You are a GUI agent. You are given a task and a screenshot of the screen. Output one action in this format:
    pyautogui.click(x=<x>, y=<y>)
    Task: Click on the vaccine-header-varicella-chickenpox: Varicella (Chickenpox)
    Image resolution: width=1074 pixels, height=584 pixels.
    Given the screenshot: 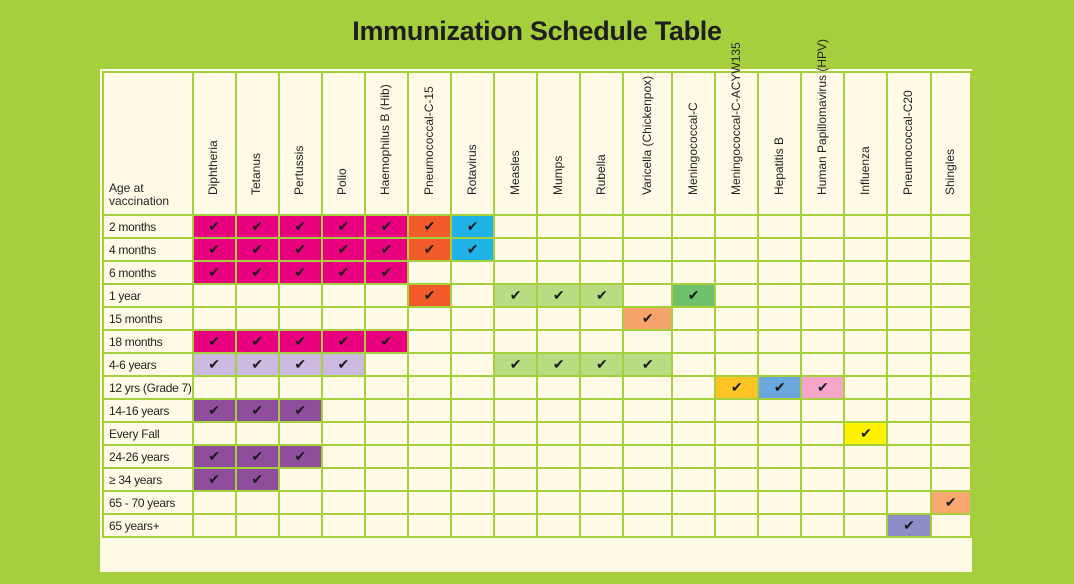 What is the action you would take?
    pyautogui.click(x=648, y=143)
    